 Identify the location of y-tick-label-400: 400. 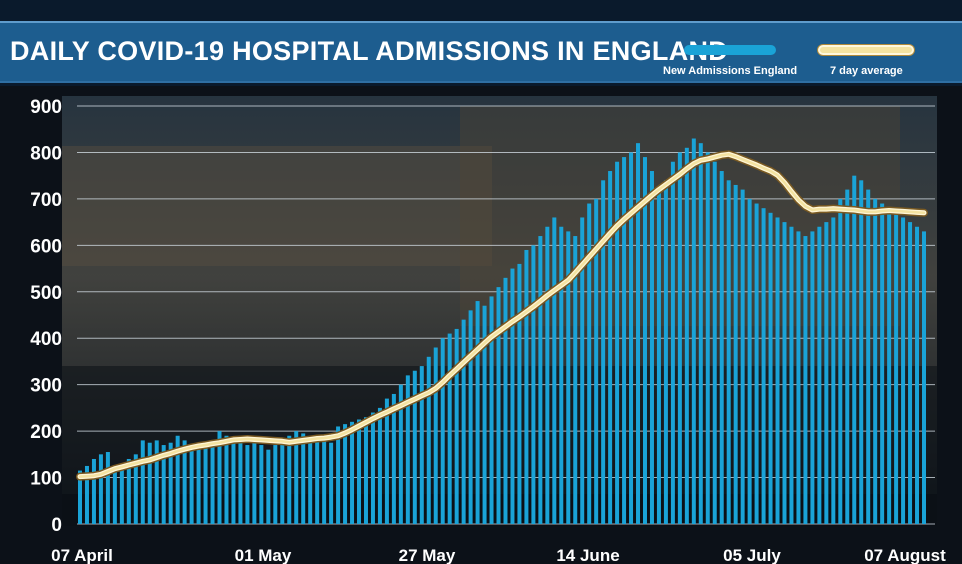
(46, 339).